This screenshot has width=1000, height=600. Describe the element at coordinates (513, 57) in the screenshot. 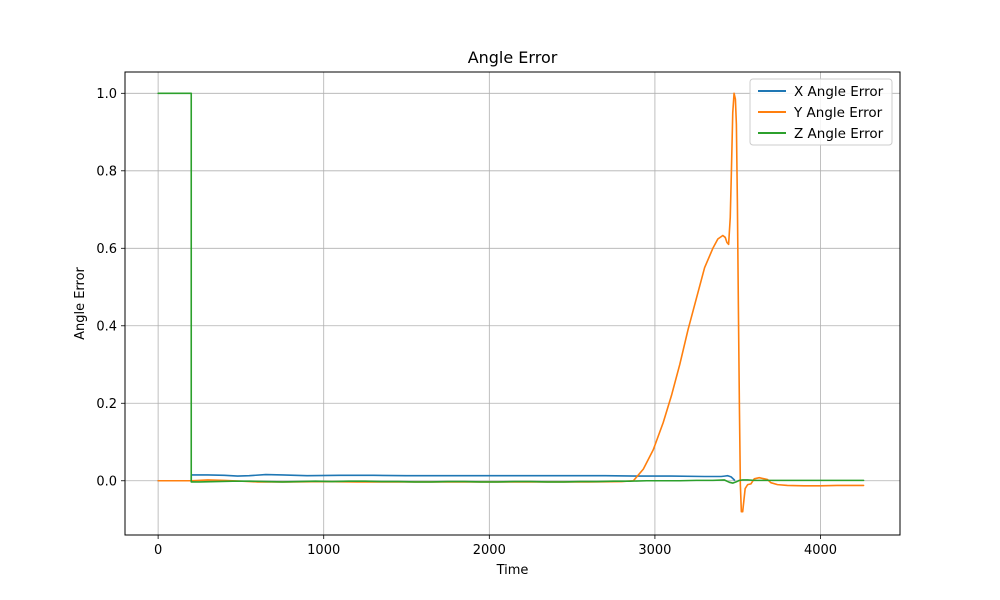

I see `chart-title: Angle Error` at that location.